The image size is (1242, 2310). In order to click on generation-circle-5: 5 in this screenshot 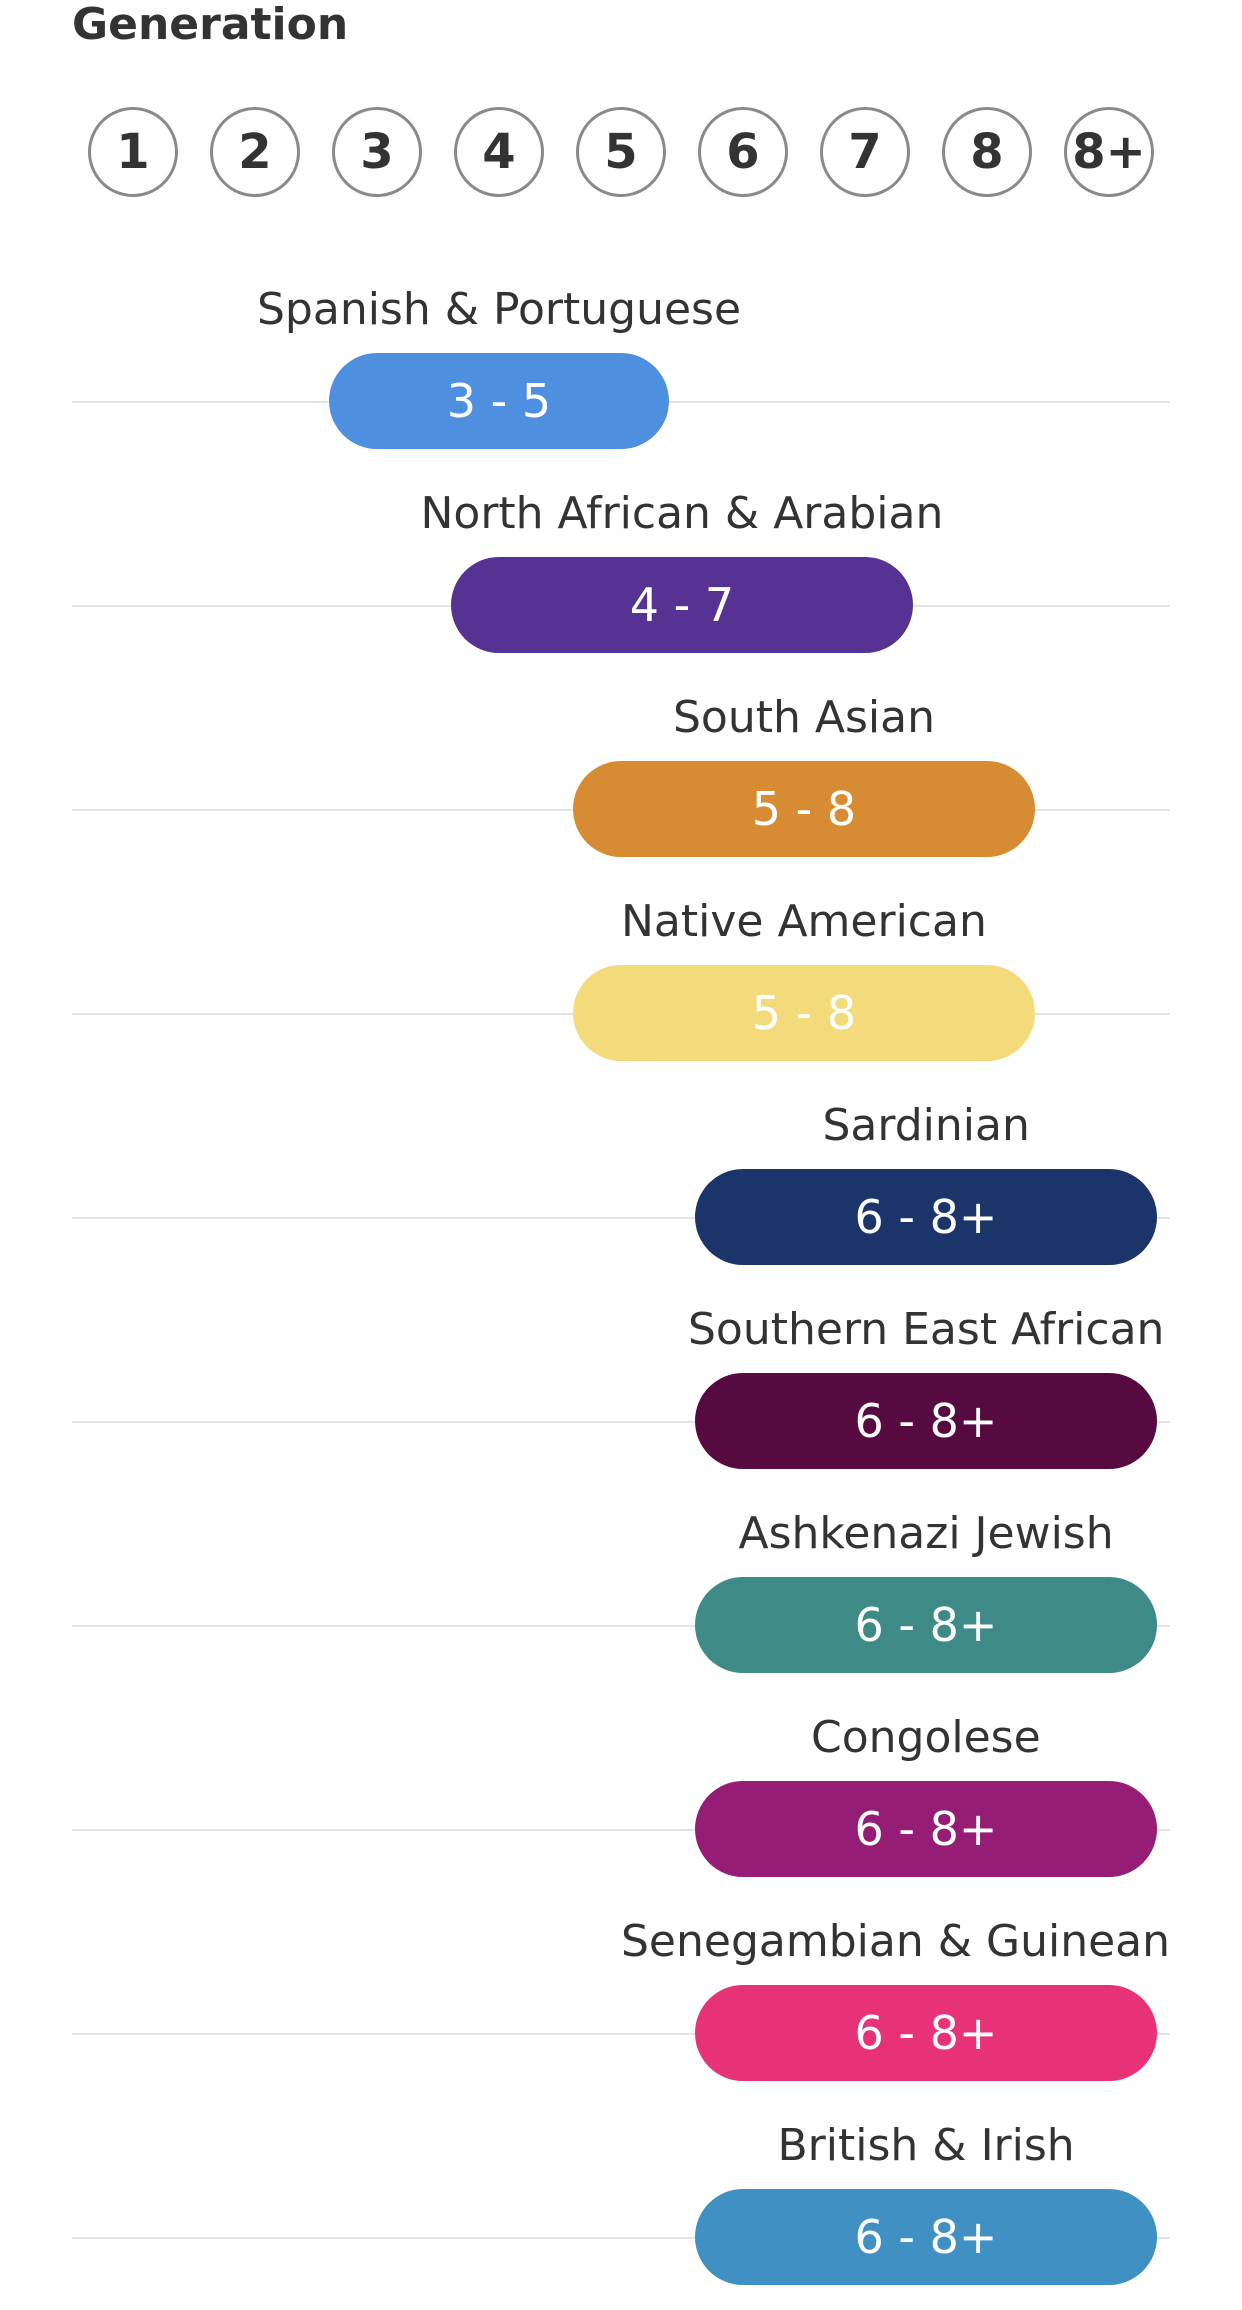, I will do `click(621, 152)`.